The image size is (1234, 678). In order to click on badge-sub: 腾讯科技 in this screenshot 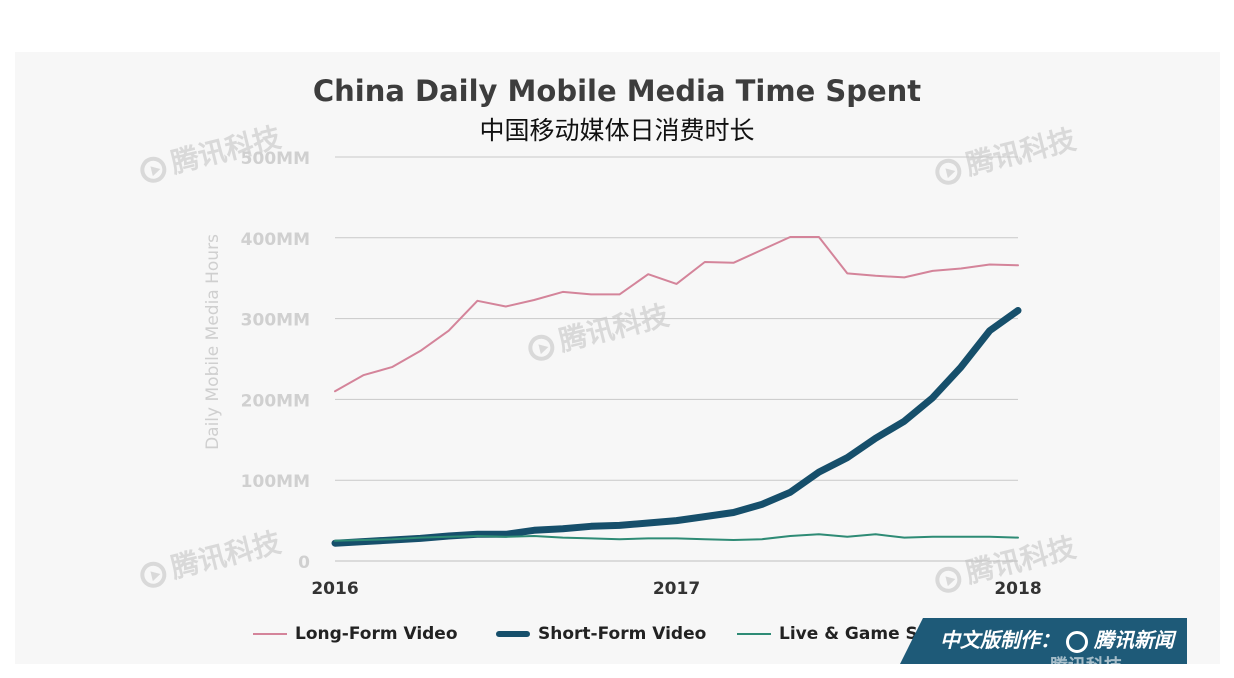, I will do `click(1086, 666)`.